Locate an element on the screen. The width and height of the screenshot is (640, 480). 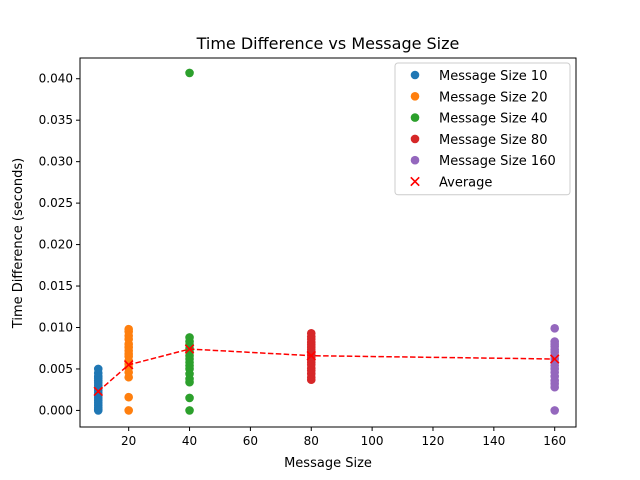
x-tick-label: 140 is located at coordinates (493, 441).